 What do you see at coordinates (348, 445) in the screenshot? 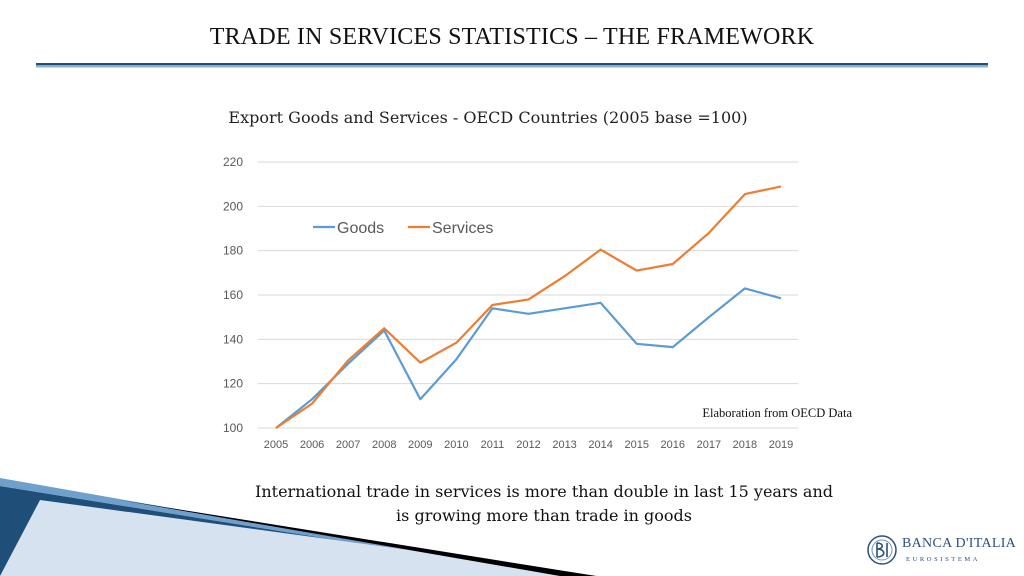
I see `x-tick-label: 2007` at bounding box center [348, 445].